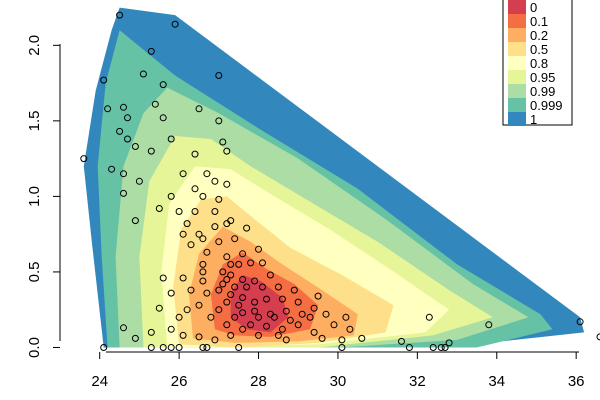 This screenshot has width=600, height=400. What do you see at coordinates (576, 381) in the screenshot?
I see `x-tick-label: 36` at bounding box center [576, 381].